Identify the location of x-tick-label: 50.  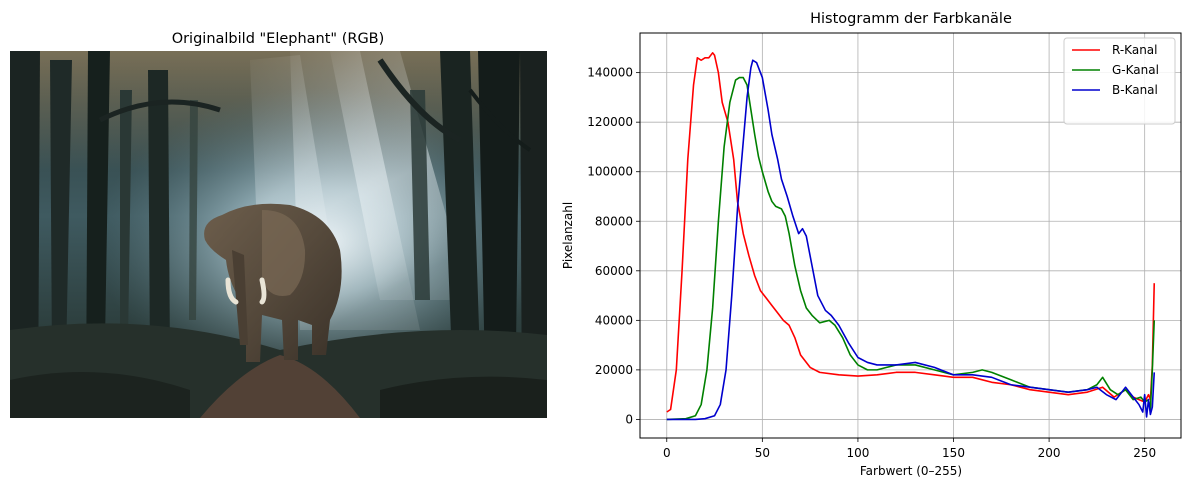
(762, 453).